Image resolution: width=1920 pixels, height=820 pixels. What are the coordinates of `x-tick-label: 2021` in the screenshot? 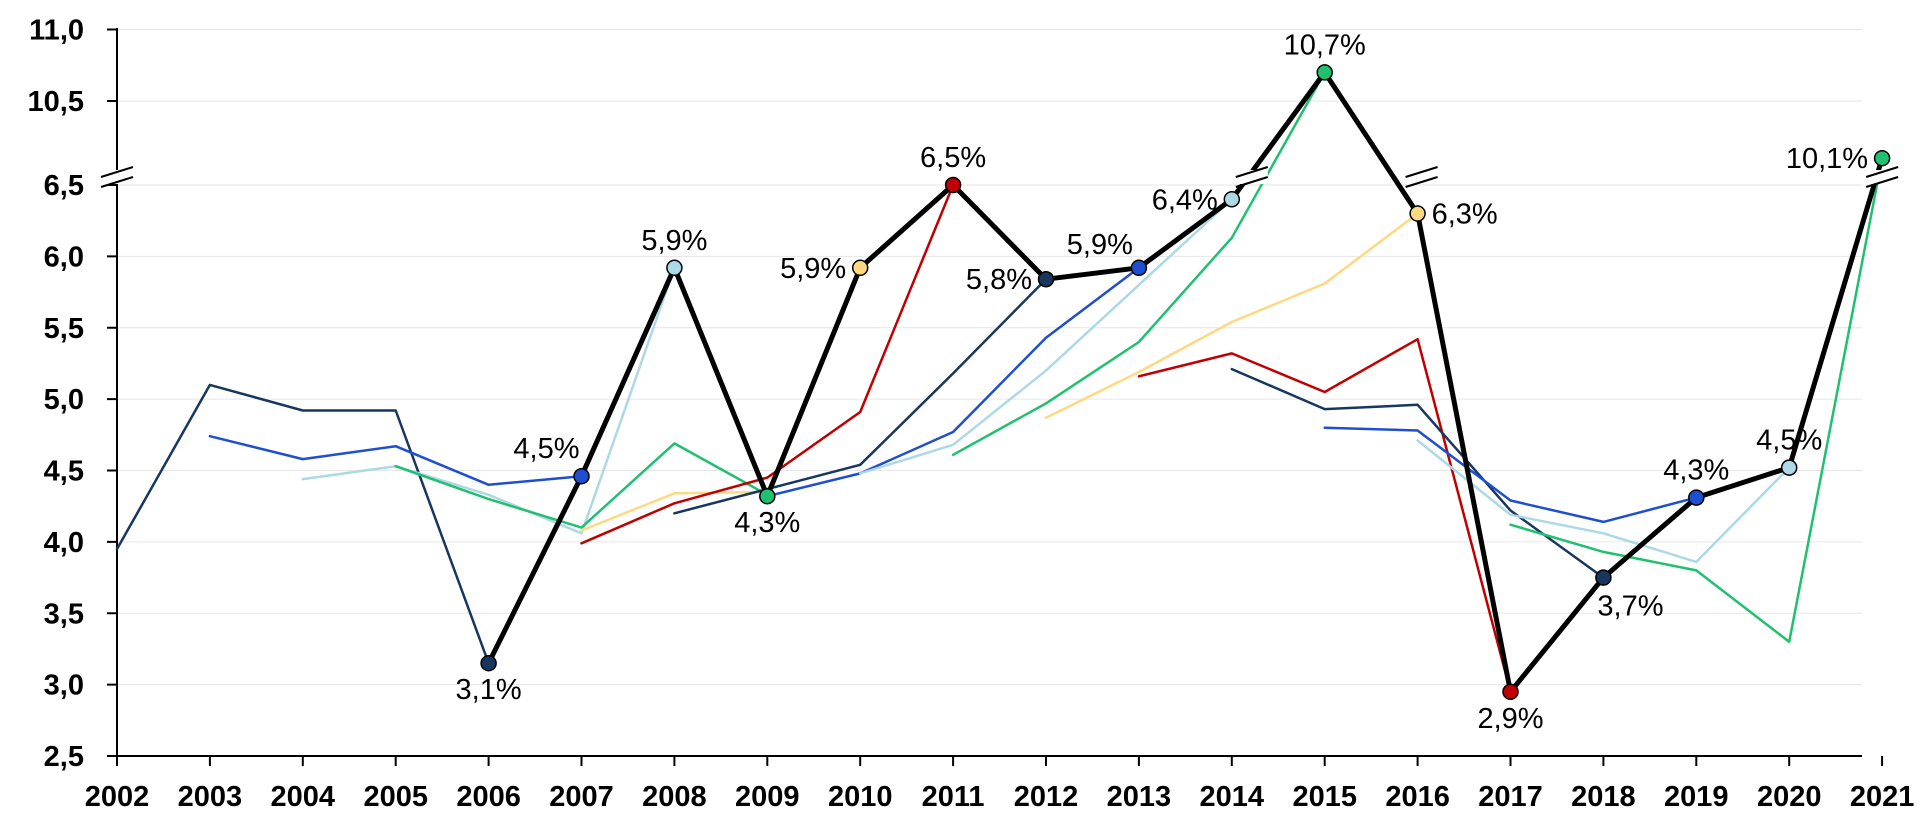 It's located at (1882, 797).